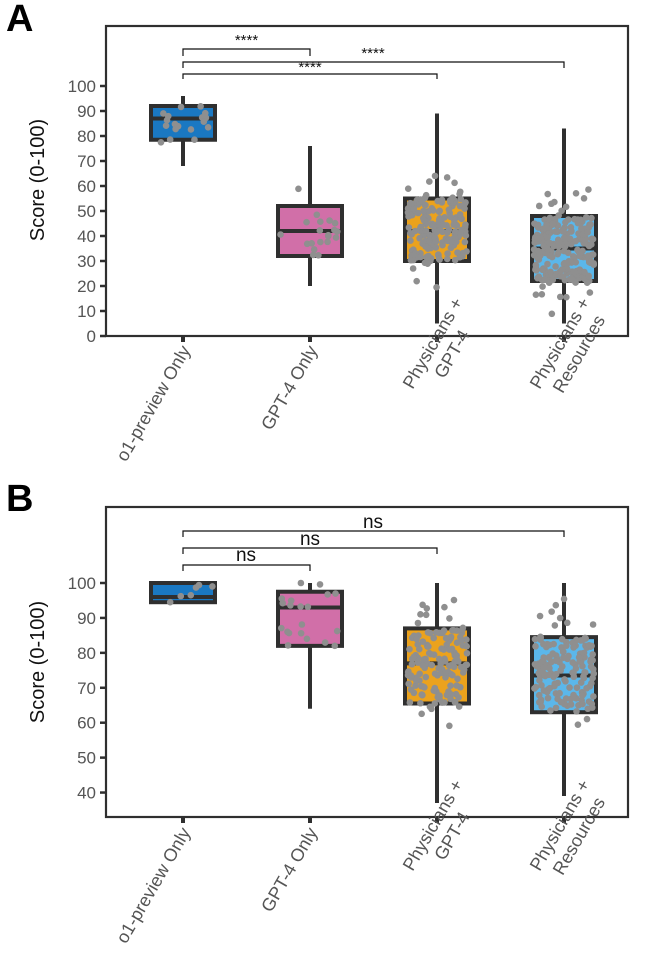  Describe the element at coordinates (86, 211) in the screenshot. I see `y-tick-label: 50` at that location.